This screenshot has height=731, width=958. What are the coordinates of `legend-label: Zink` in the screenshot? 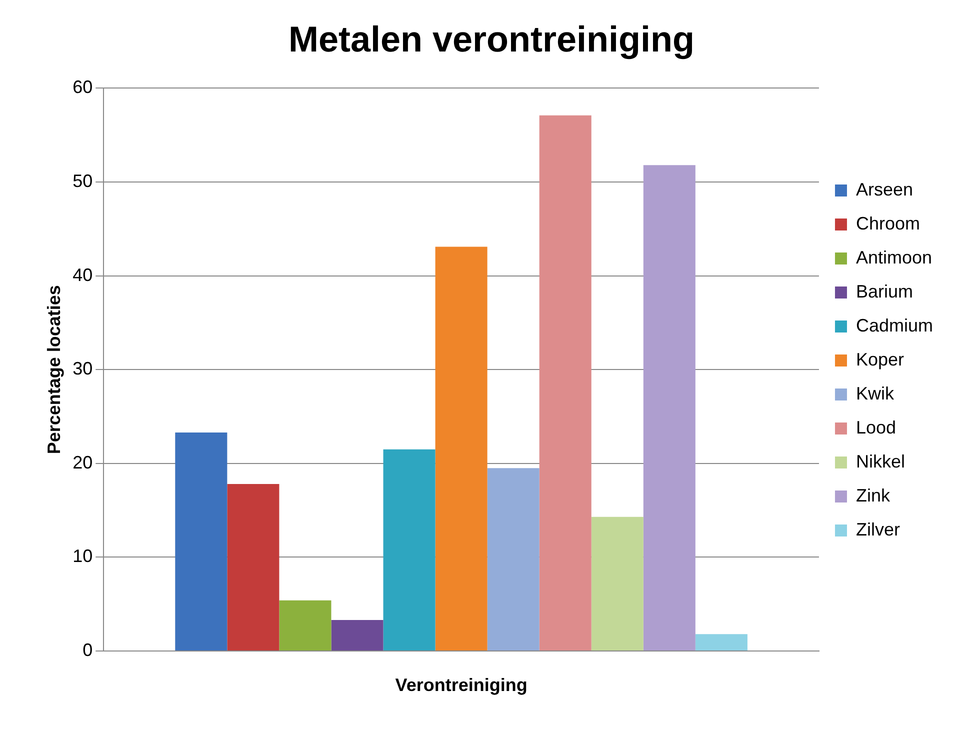 It's located at (873, 495).